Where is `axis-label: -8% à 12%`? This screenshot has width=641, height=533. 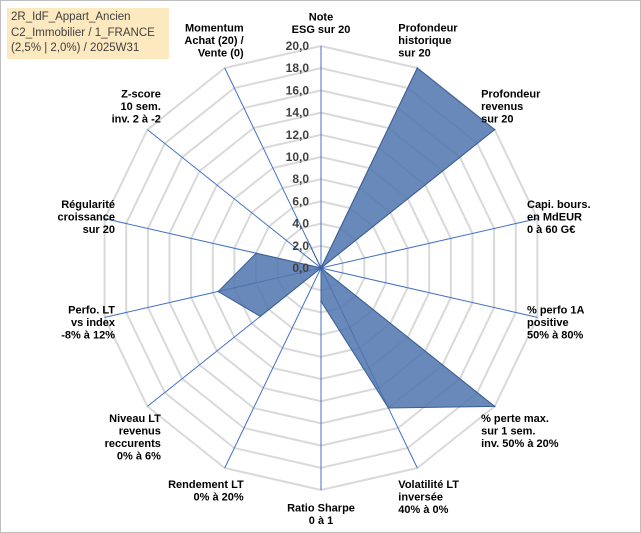
axis-label: -8% à 12% is located at coordinates (88, 336).